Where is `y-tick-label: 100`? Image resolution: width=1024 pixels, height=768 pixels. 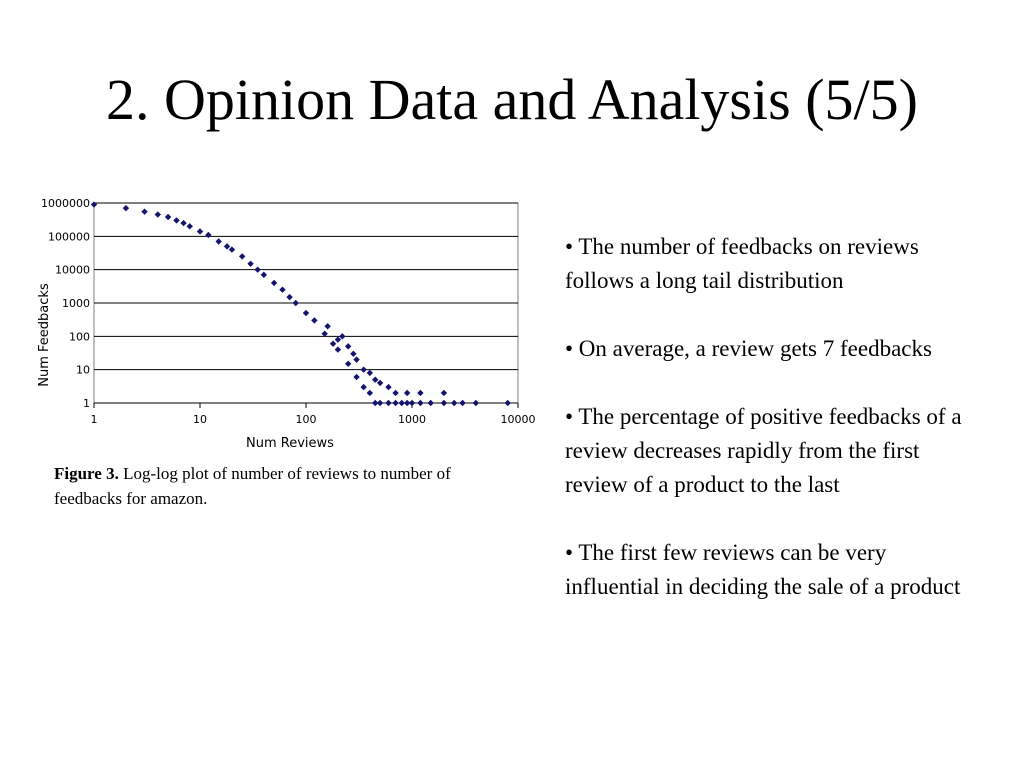 y-tick-label: 100 is located at coordinates (79, 336).